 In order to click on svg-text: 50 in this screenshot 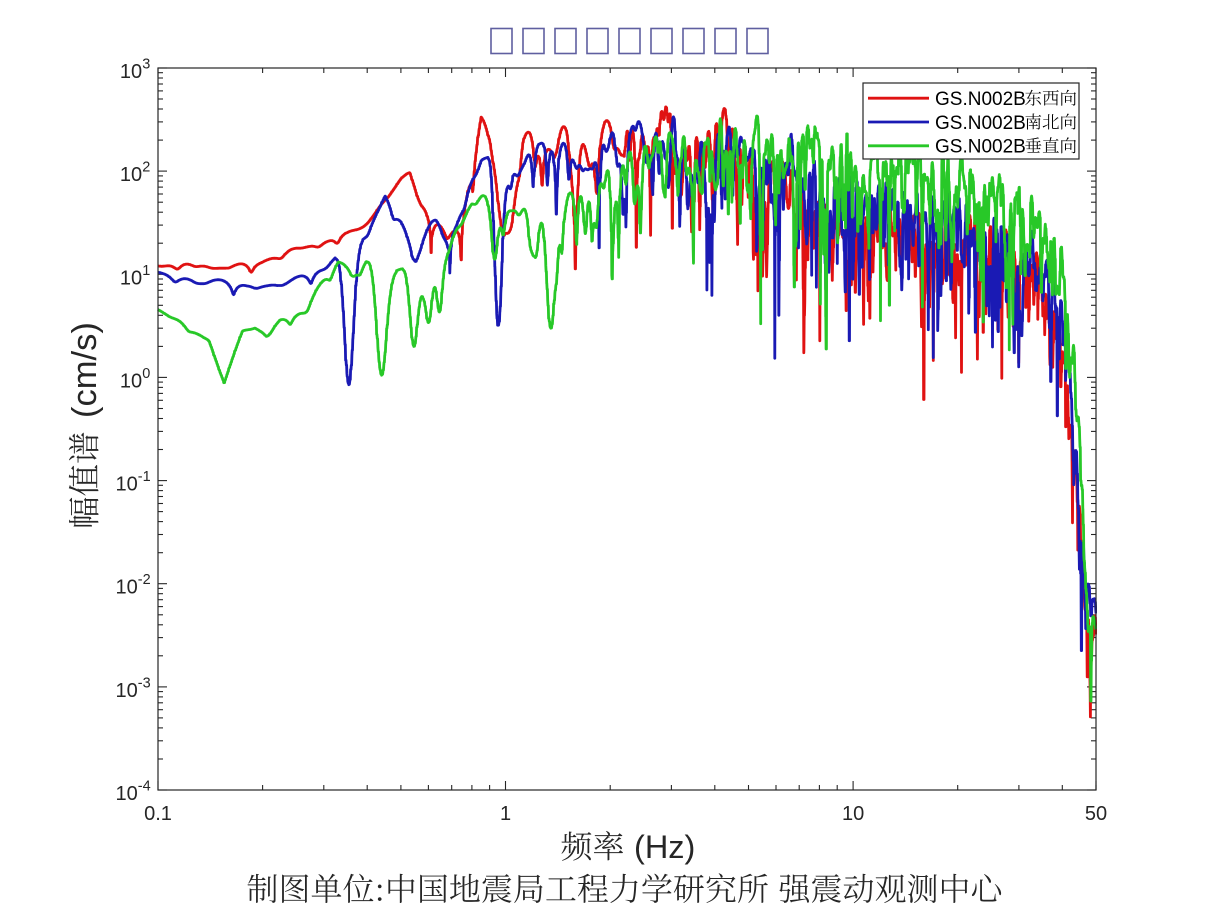, I will do `click(1096, 814)`.